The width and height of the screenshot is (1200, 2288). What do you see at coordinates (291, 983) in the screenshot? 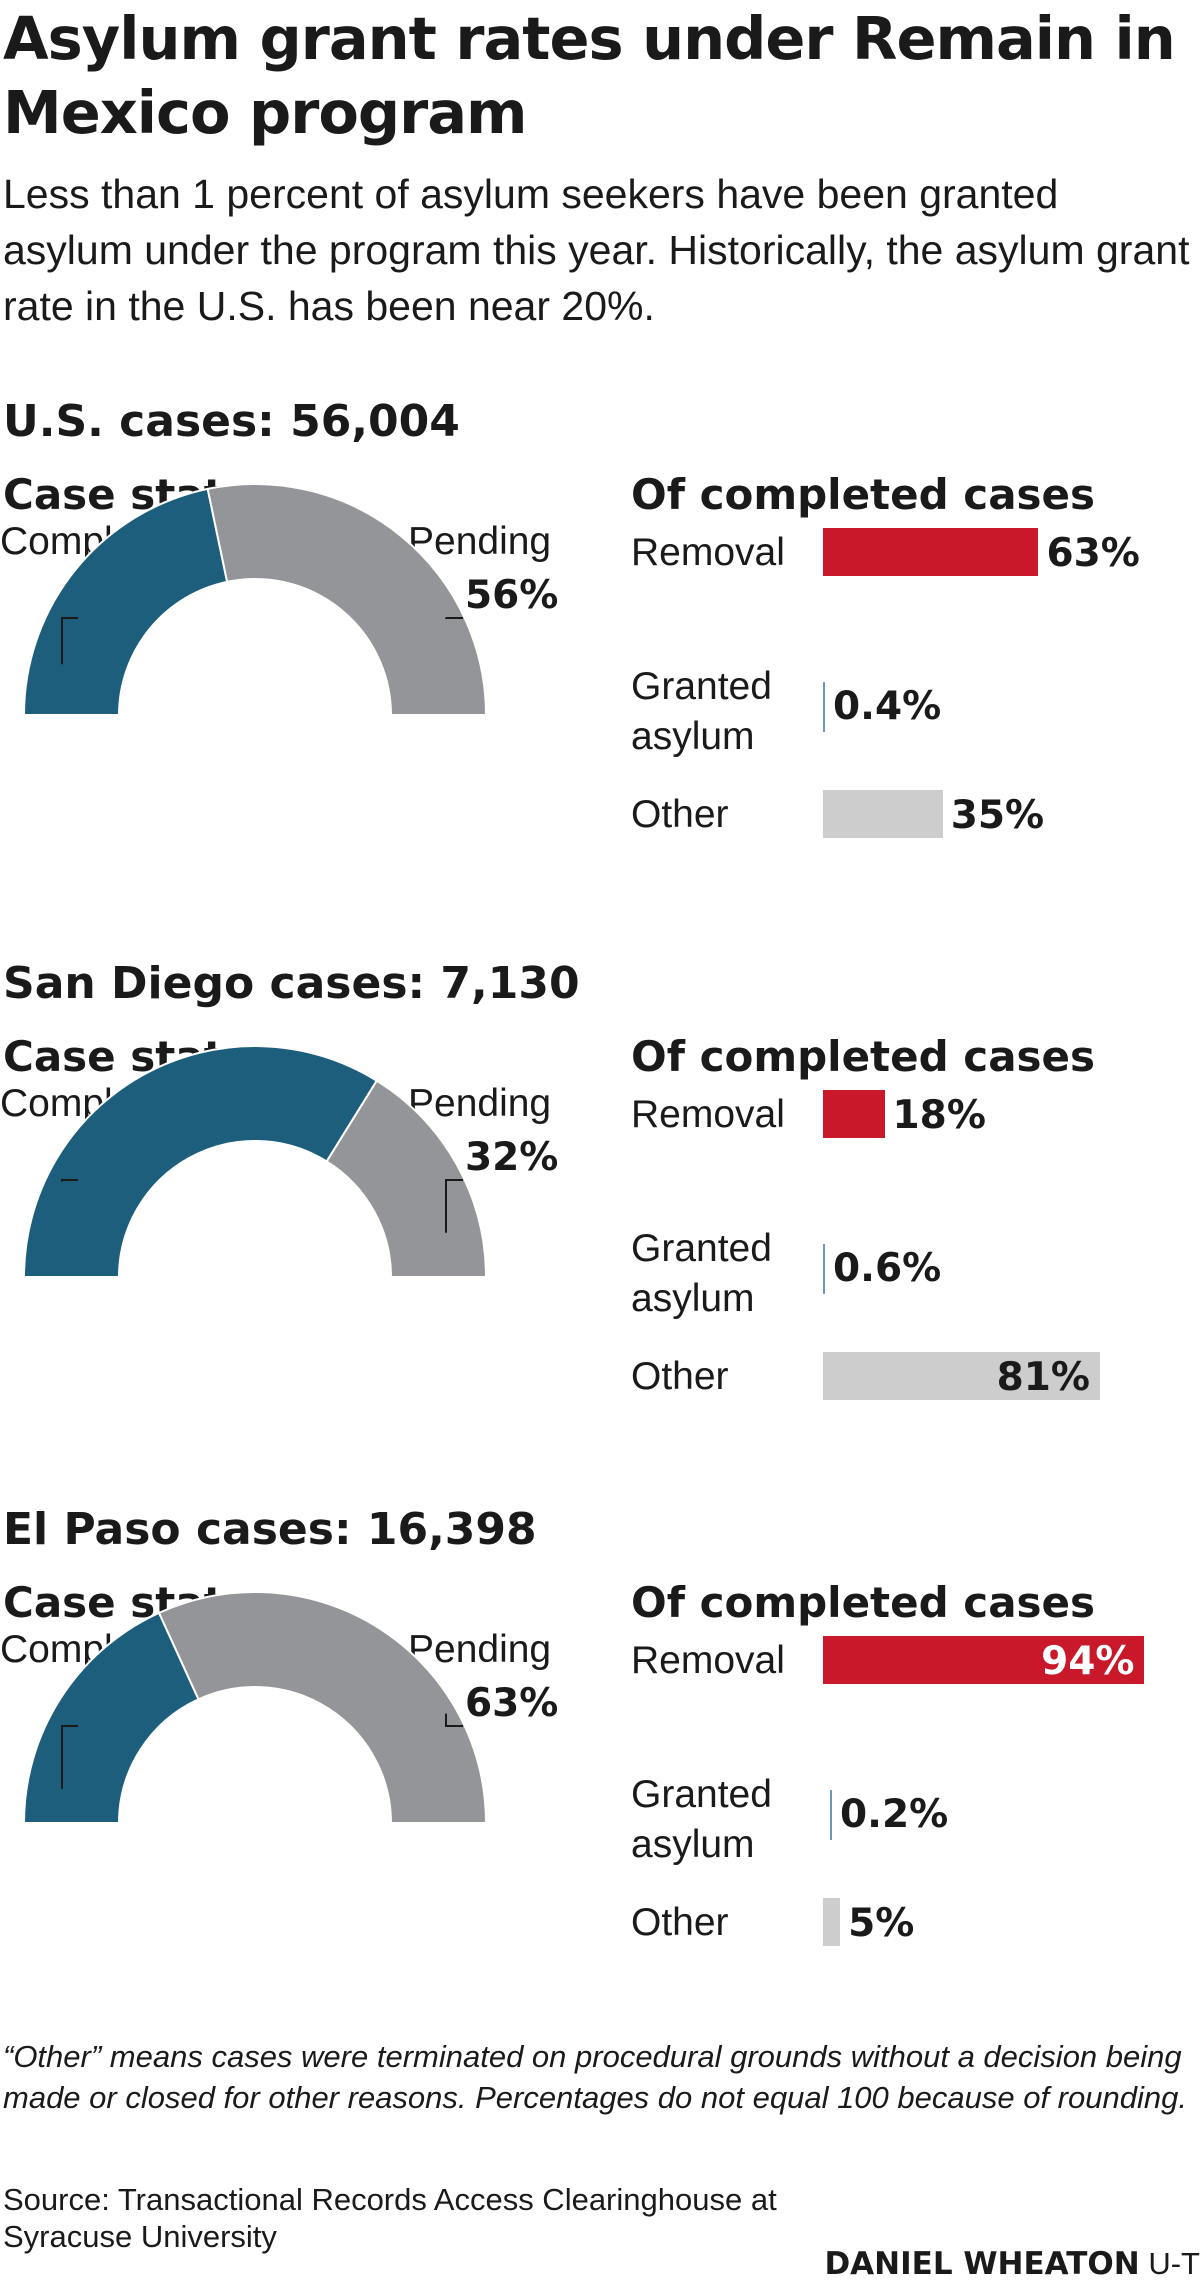
I see `section-title: San Diego cases: 7,130` at bounding box center [291, 983].